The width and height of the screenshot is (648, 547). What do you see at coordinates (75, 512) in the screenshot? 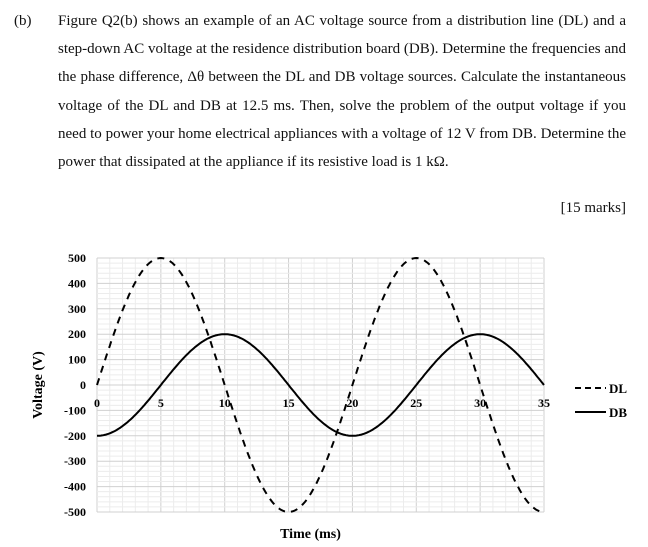
I see `y-tick-label: -500` at bounding box center [75, 512].